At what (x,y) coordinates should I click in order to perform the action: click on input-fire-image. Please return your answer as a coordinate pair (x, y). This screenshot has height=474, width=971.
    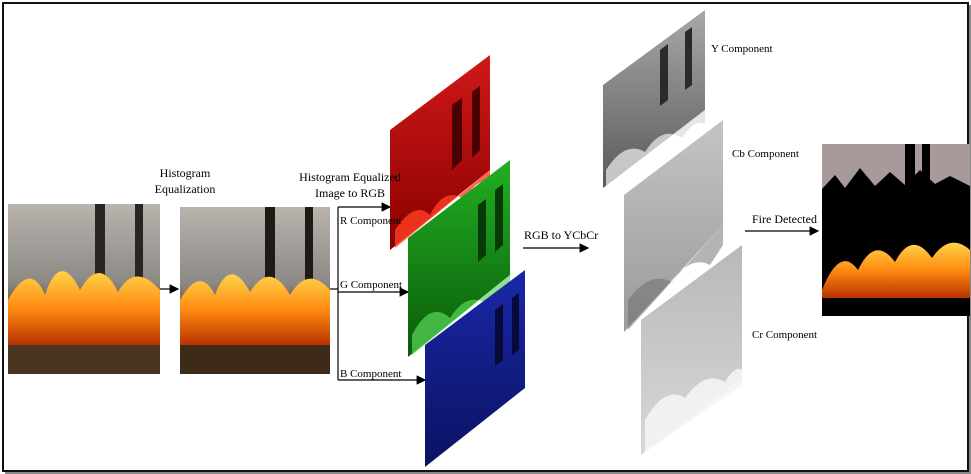
    Looking at the image, I should click on (84, 289).